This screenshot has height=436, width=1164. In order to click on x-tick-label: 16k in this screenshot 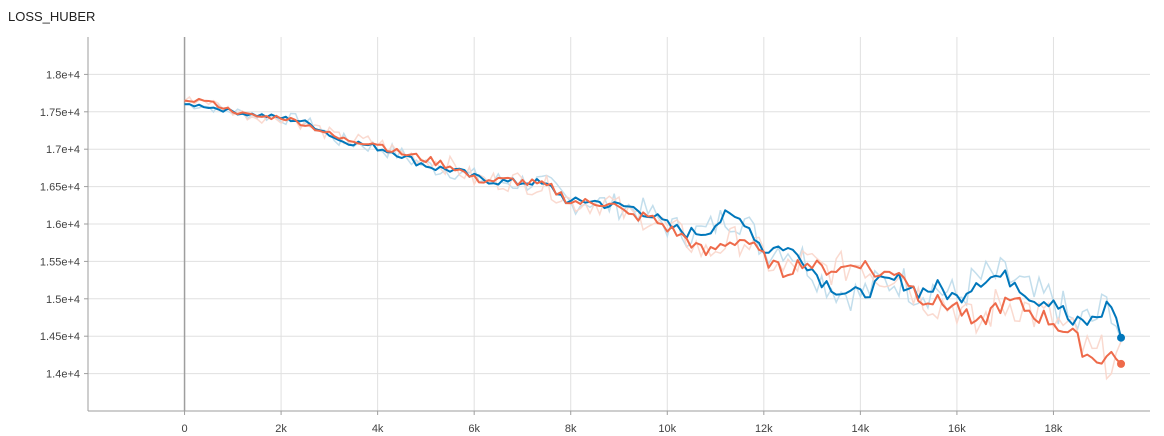, I will do `click(957, 429)`.